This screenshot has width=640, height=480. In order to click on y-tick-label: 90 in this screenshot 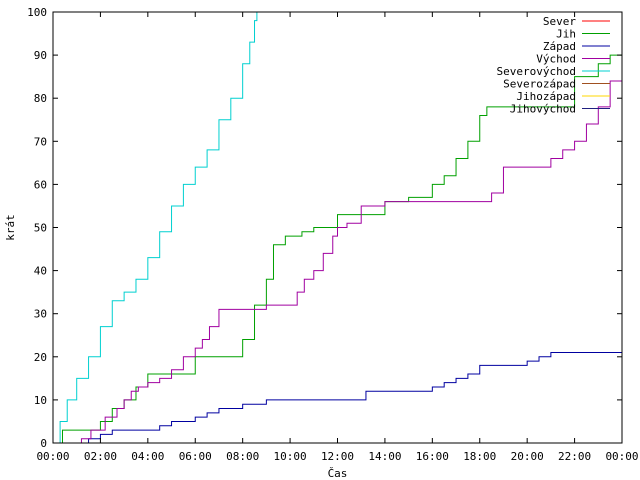, I will do `click(40, 55)`.